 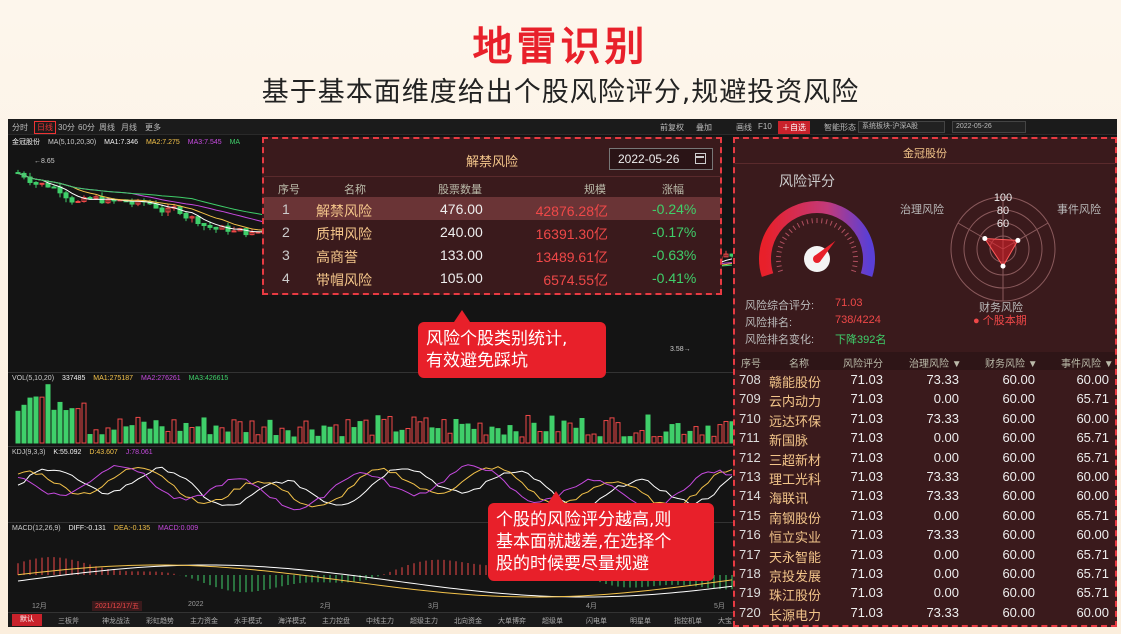 What do you see at coordinates (795, 460) in the screenshot?
I see `row-name: 三超新材` at bounding box center [795, 460].